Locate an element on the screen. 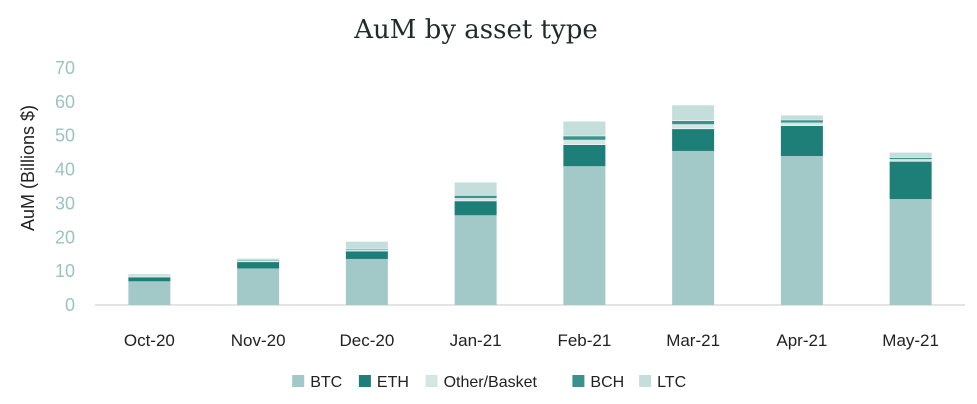 The height and width of the screenshot is (404, 977). x-tick-label: Dec-20 is located at coordinates (366, 340).